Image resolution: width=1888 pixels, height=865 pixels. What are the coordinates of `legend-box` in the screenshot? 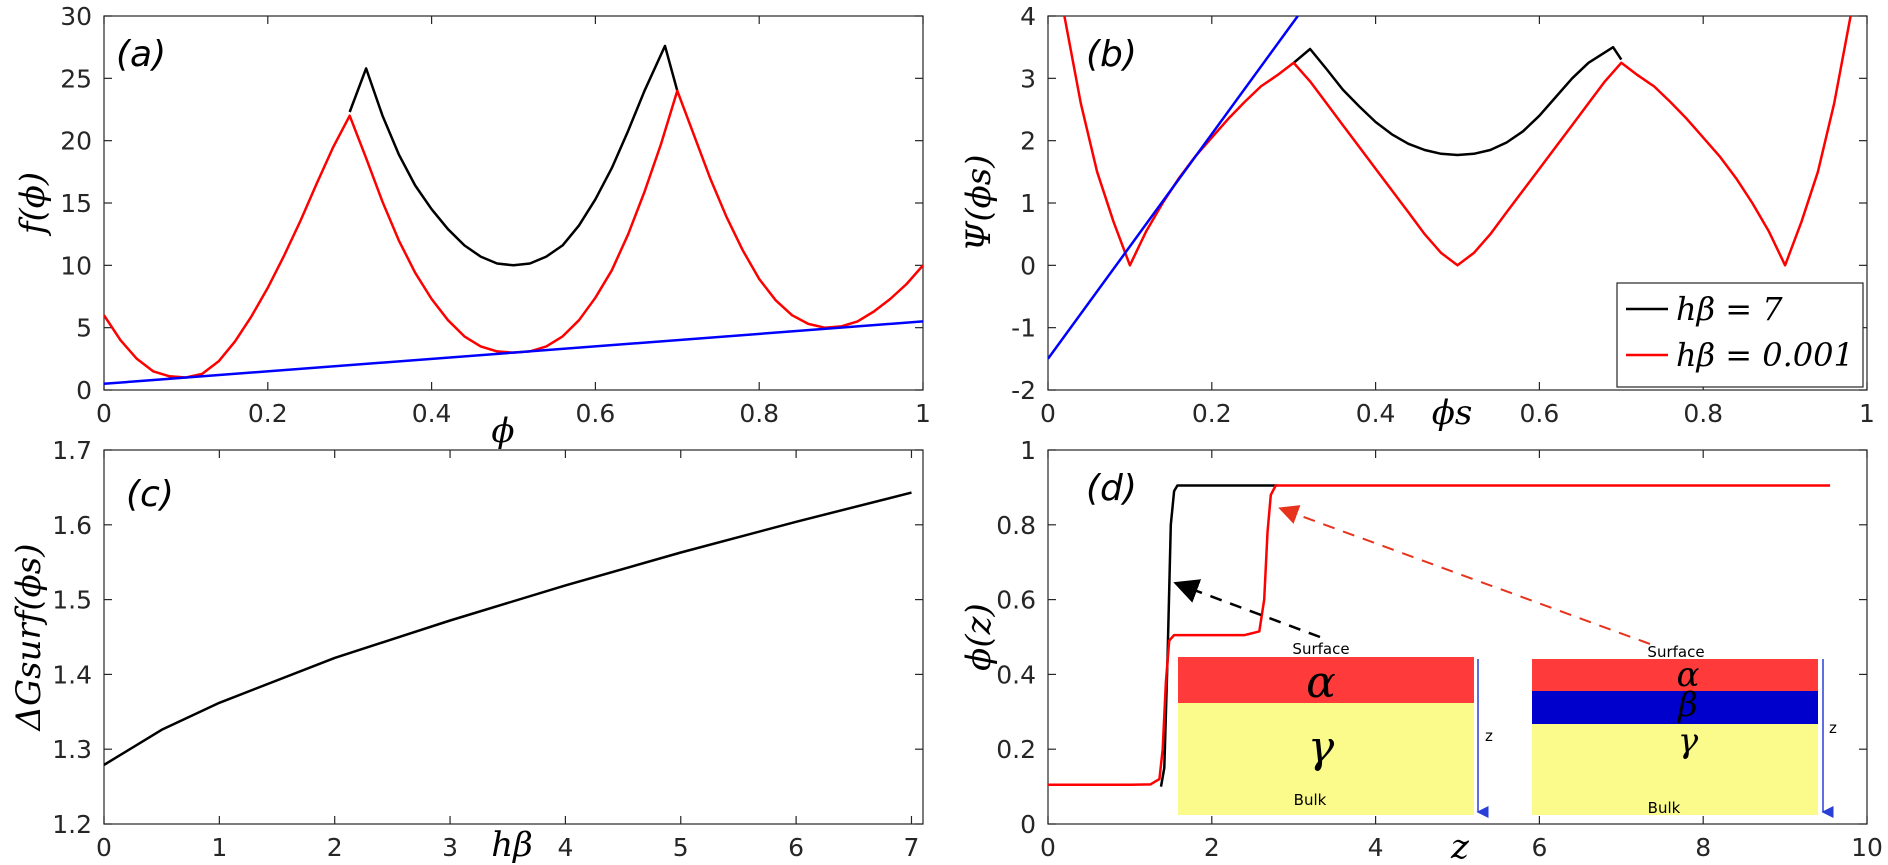 It's located at (1740, 335).